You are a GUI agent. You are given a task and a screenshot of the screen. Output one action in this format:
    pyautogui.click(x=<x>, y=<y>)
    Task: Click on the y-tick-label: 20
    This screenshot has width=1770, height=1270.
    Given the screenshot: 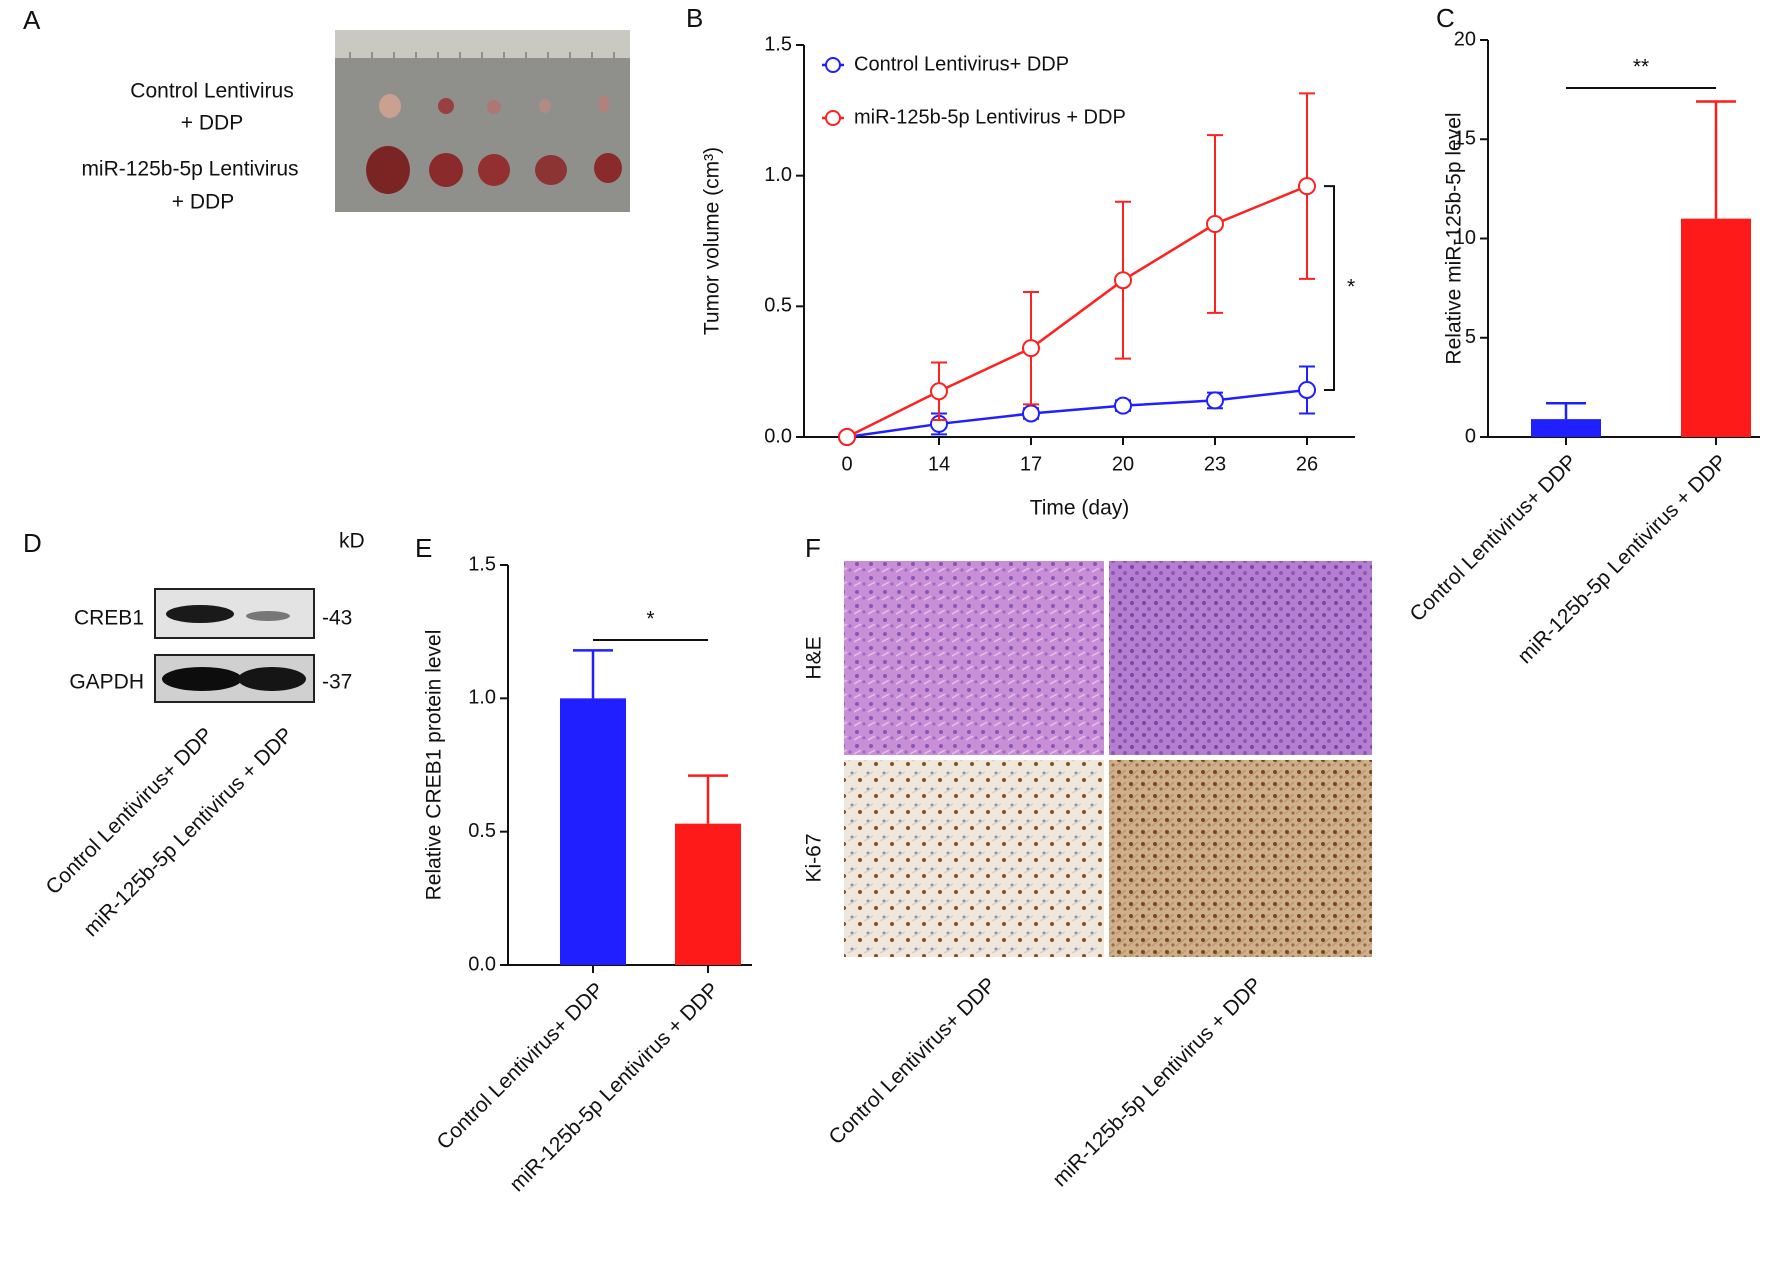 What is the action you would take?
    pyautogui.click(x=1465, y=39)
    